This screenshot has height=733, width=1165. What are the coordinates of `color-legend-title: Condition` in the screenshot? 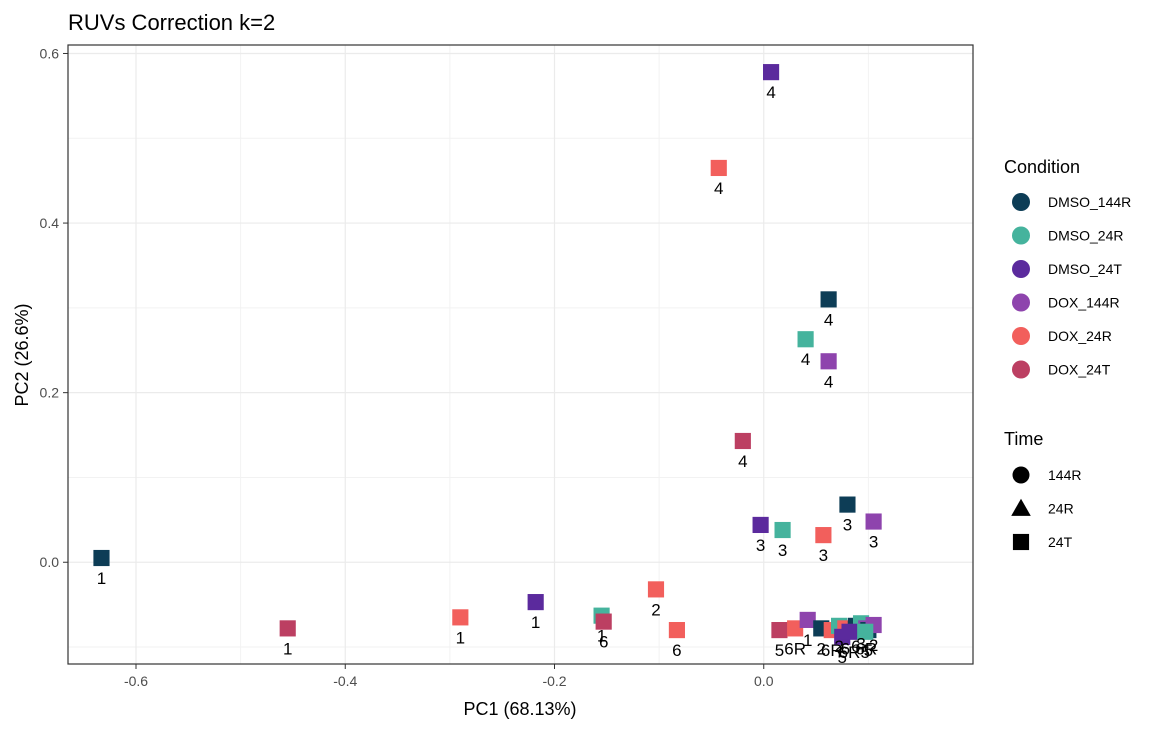 It's located at (1042, 167).